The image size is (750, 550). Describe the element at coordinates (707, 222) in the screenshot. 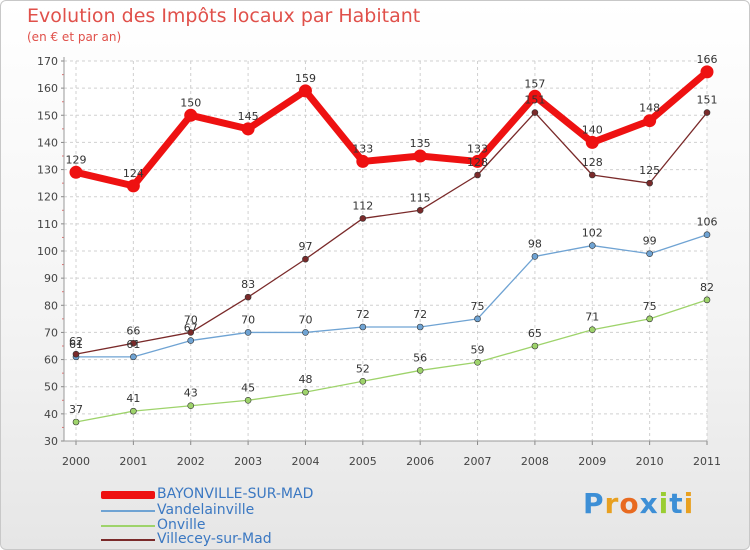

I see `data-label-1: 106` at that location.